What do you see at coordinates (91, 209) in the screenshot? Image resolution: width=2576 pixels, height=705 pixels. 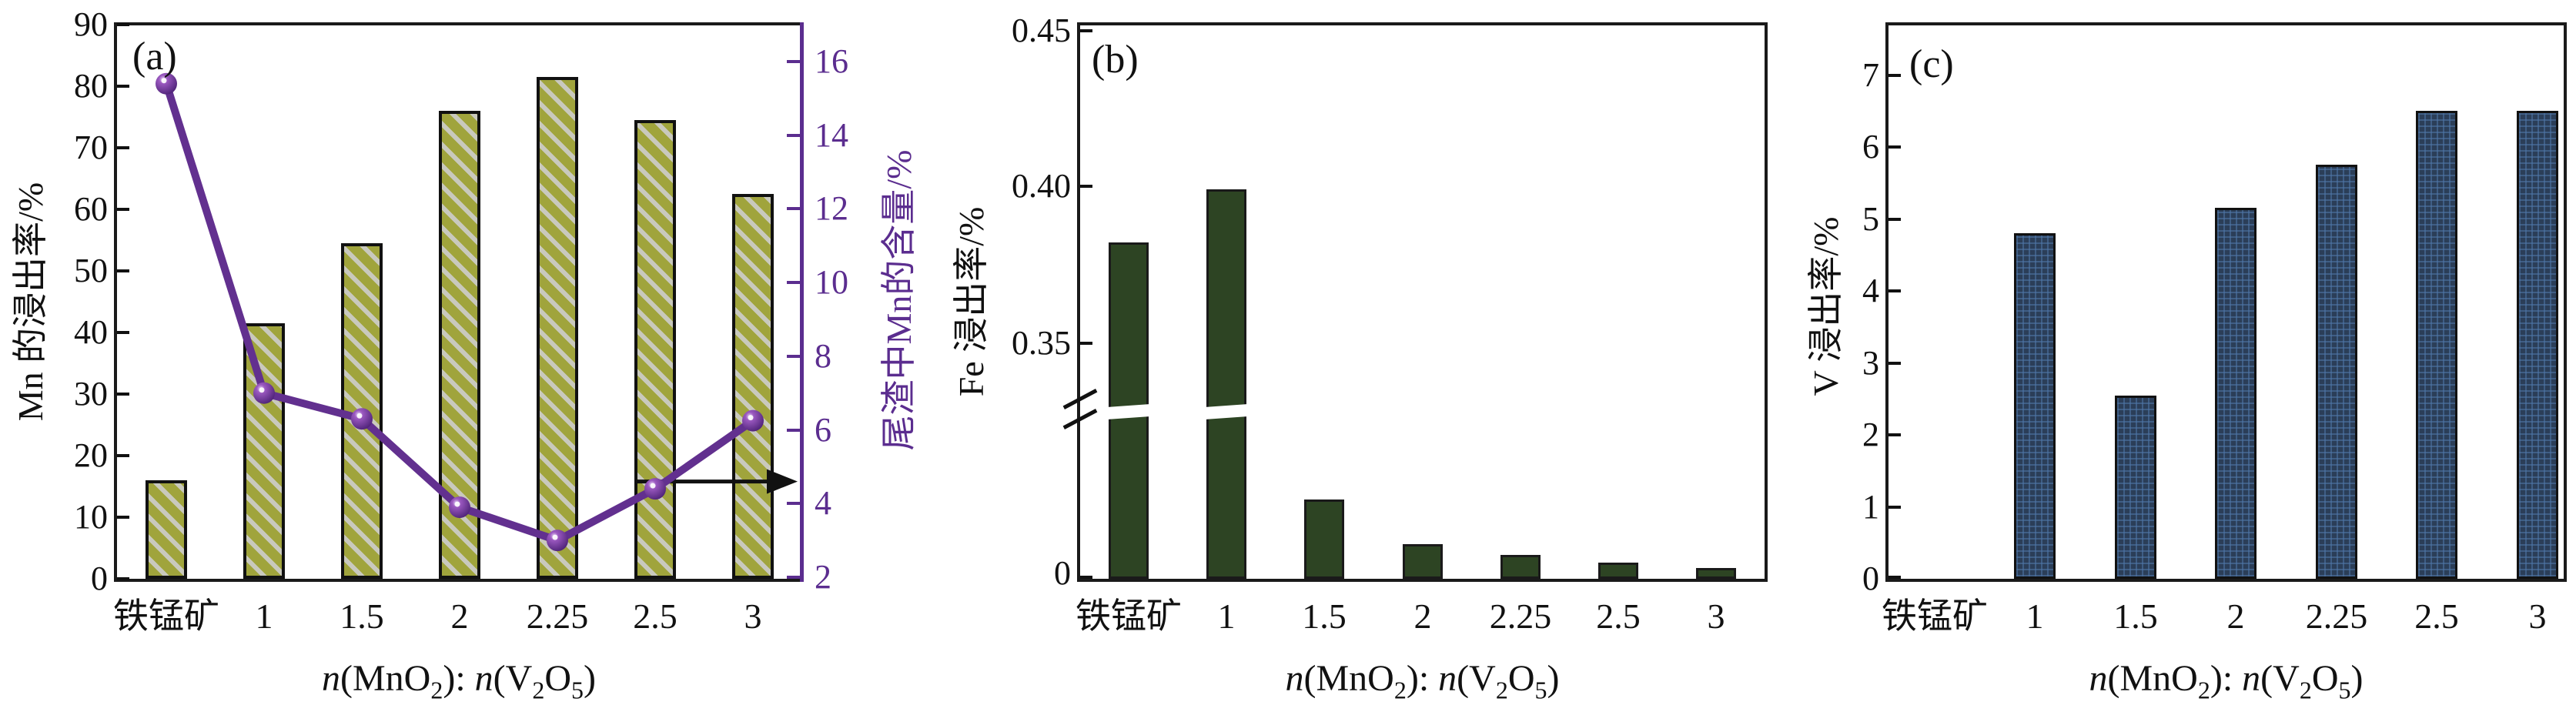 I see `tick-label: 60` at bounding box center [91, 209].